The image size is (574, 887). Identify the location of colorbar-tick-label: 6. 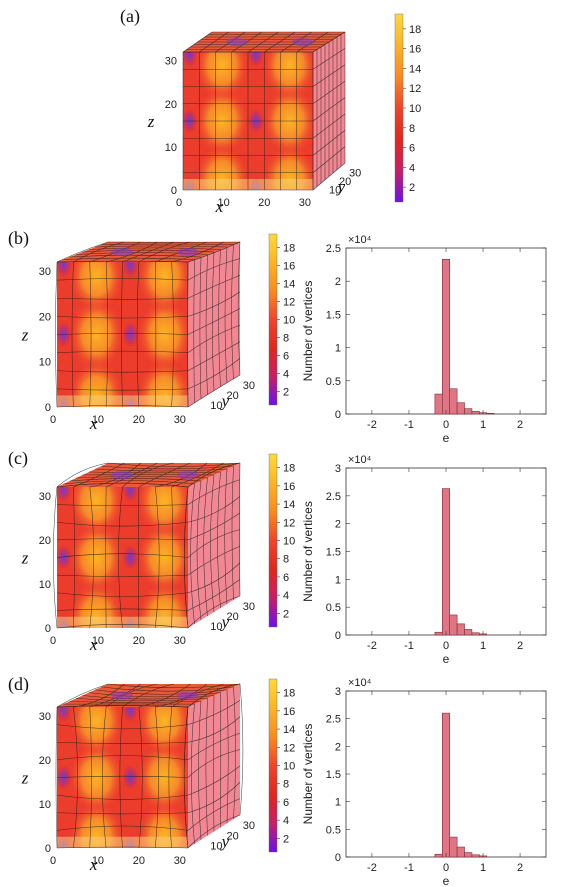
(286, 357).